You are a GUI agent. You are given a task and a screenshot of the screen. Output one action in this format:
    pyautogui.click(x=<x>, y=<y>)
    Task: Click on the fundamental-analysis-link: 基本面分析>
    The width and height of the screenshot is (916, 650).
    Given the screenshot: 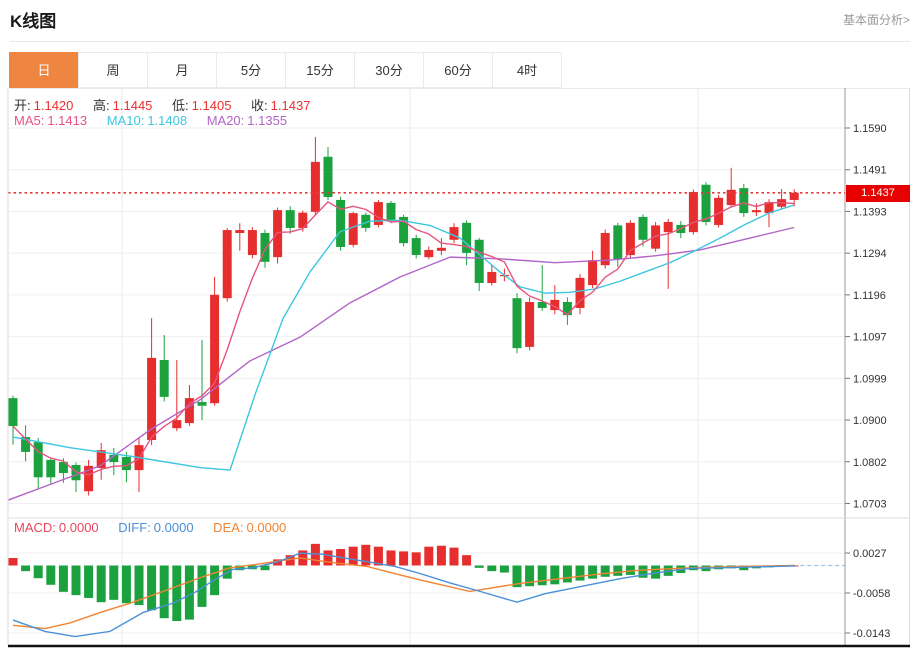 What is the action you would take?
    pyautogui.click(x=876, y=20)
    